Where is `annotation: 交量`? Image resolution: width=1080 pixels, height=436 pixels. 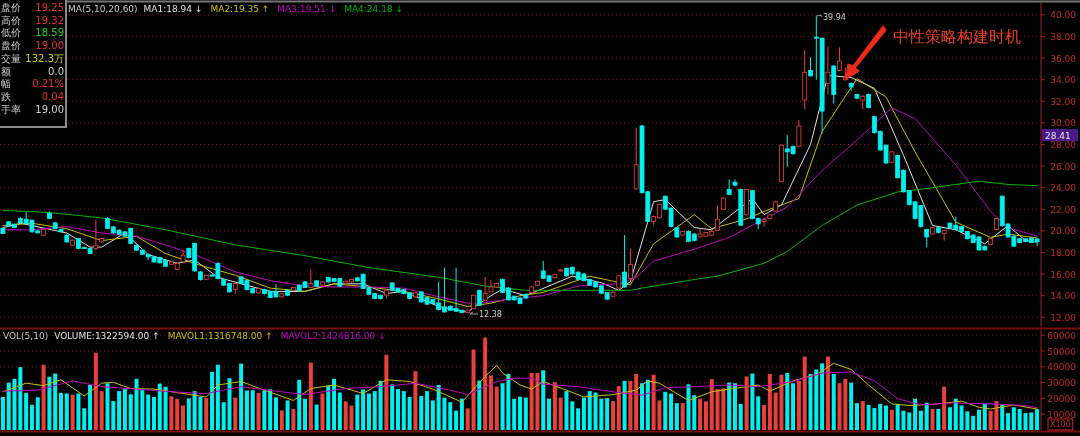
annotation: 交量 is located at coordinates (11, 58).